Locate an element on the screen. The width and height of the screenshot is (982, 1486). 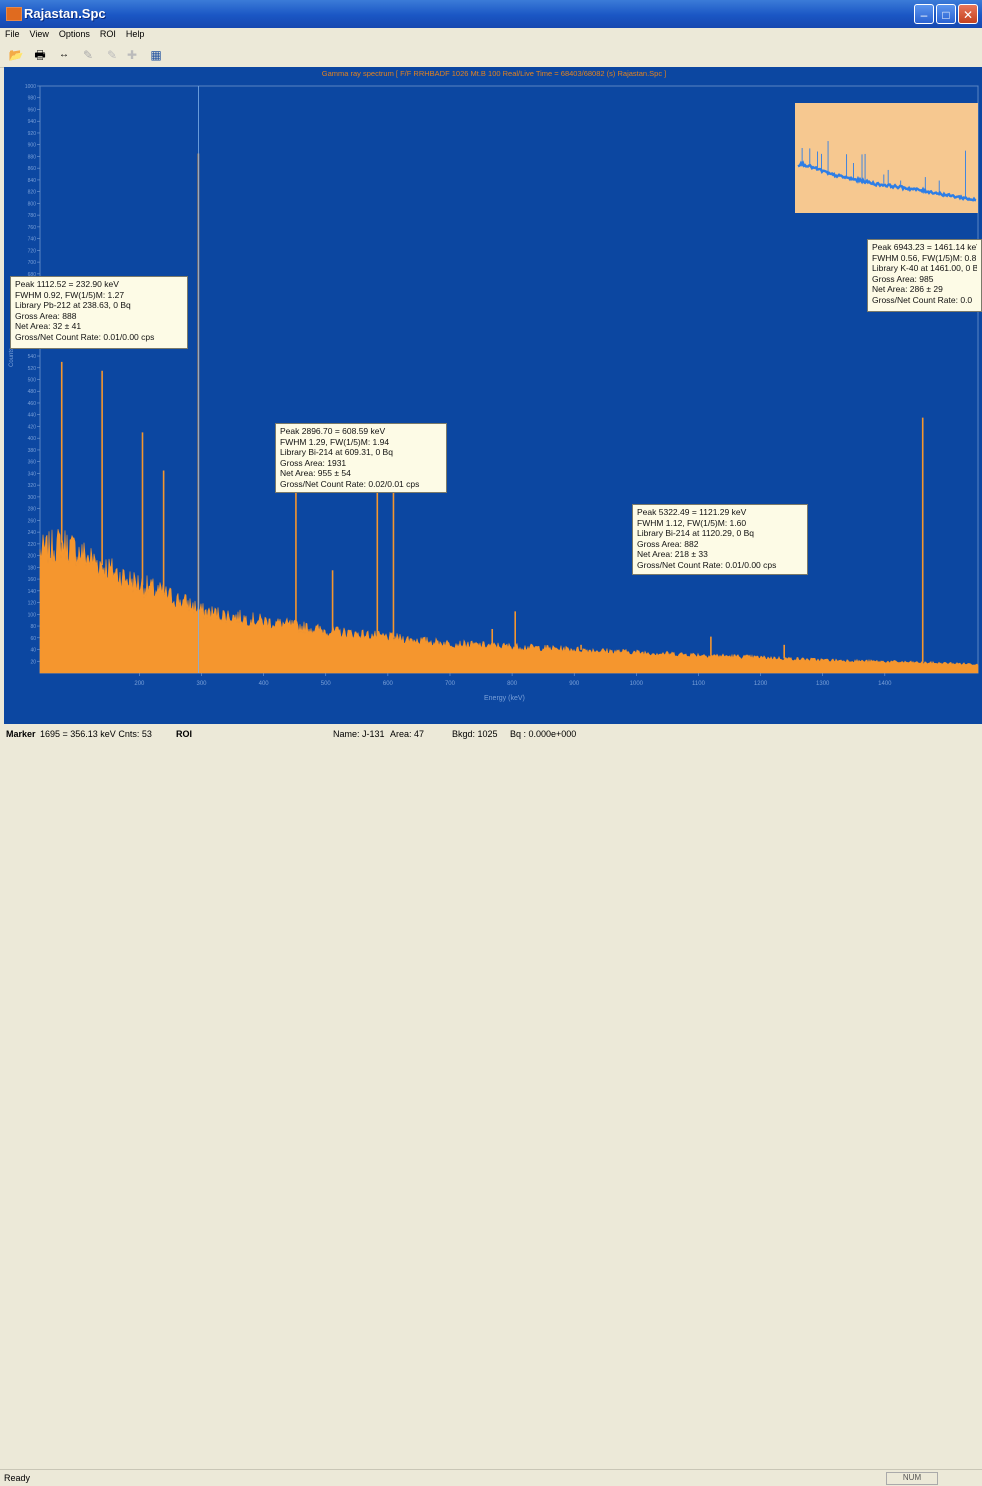
y-tick-label: 340 is located at coordinates (32, 474).